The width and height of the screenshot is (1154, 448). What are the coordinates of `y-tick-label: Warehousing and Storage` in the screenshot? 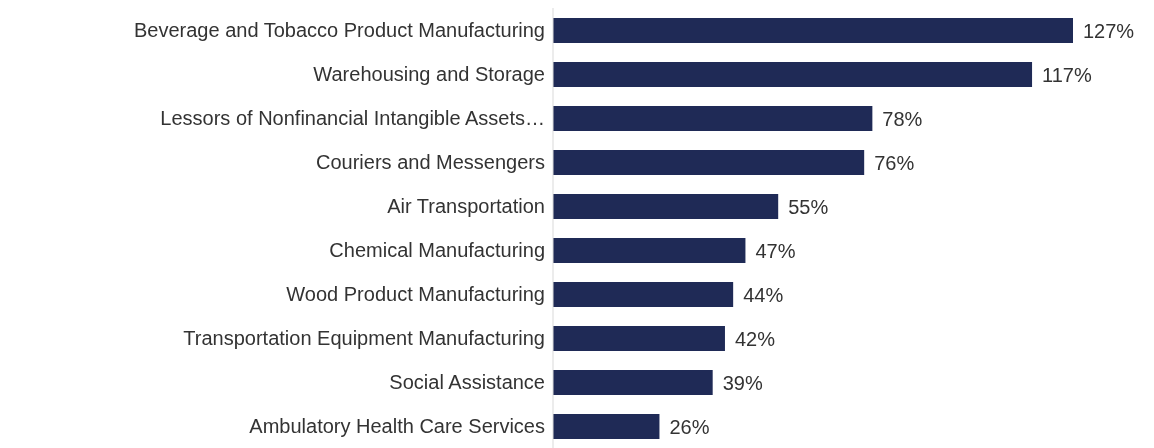 It's located at (429, 74).